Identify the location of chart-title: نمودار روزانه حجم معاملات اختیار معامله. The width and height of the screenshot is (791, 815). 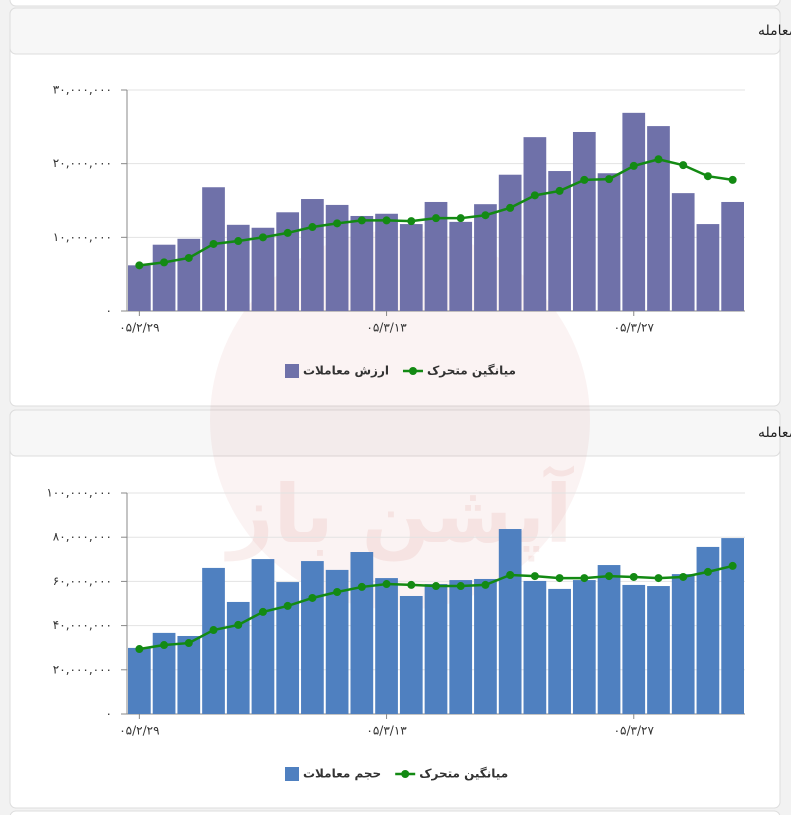
(774, 433).